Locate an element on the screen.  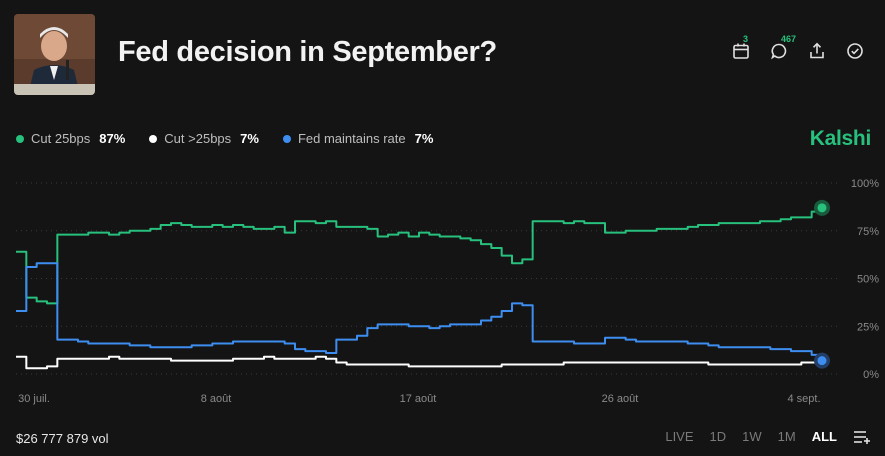
y-tick-label: 0% is located at coordinates (871, 375).